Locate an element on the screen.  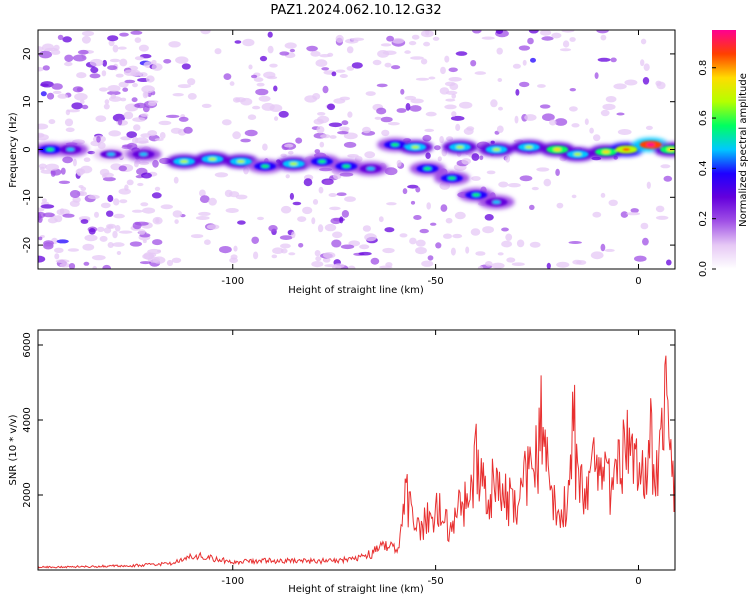
colorbar-tick-label: 0.6 is located at coordinates (703, 118).